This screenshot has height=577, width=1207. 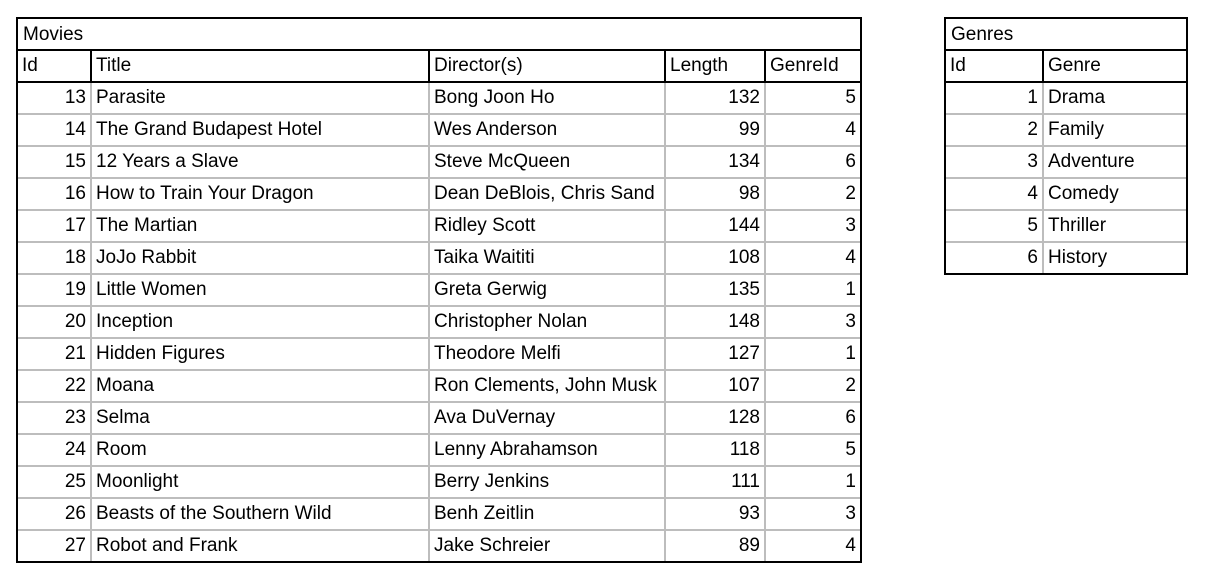 I want to click on movies-cell-length: 132, so click(x=716, y=98).